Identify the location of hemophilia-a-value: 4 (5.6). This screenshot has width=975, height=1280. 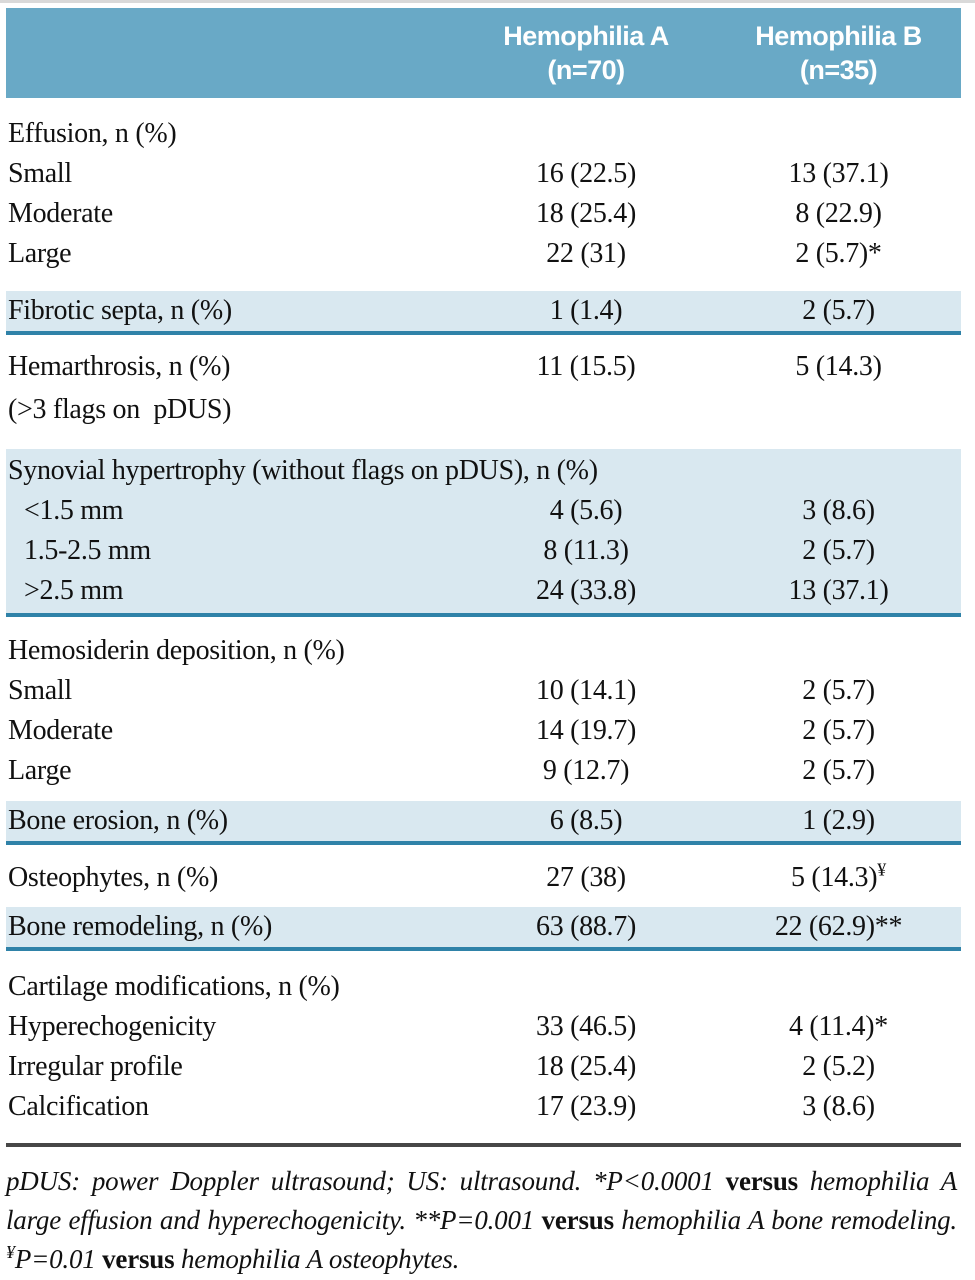
(586, 510).